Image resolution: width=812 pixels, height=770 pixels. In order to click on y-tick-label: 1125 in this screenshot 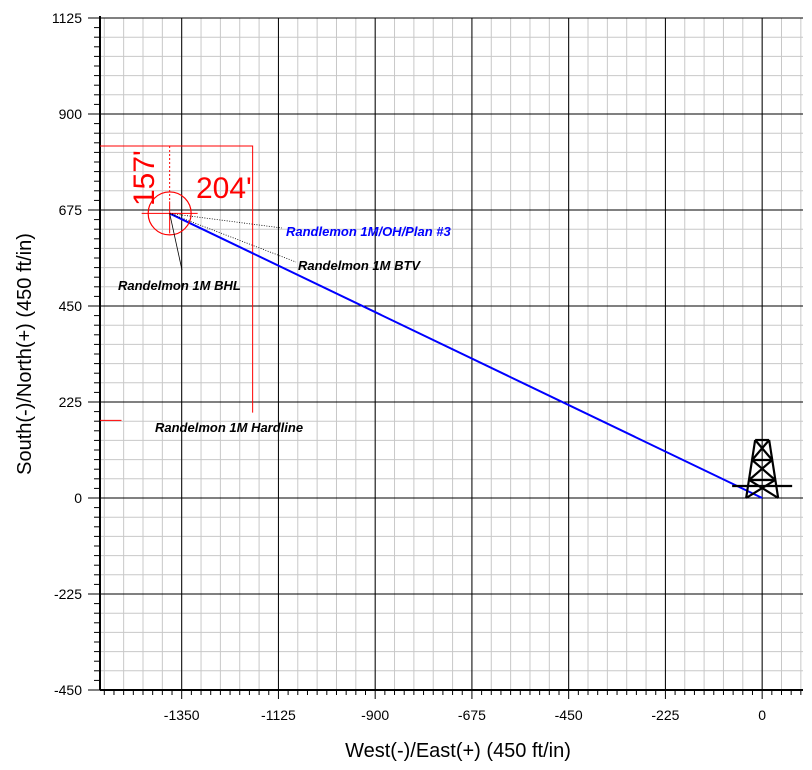, I will do `click(67, 18)`.